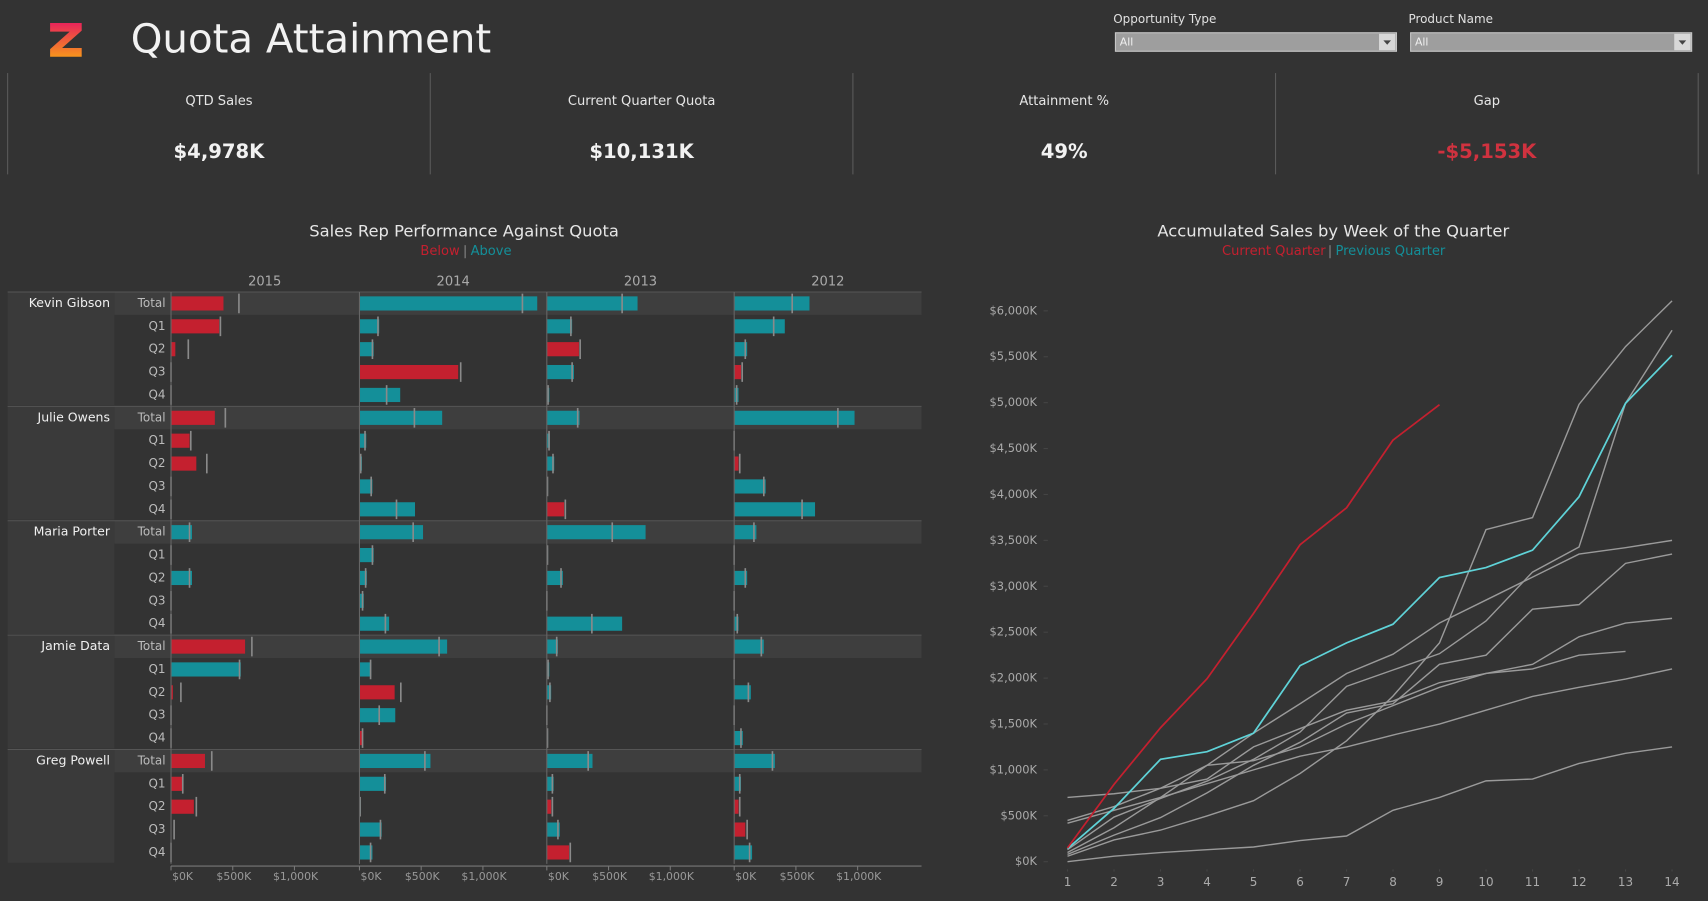 This screenshot has width=1708, height=901. What do you see at coordinates (66, 39) in the screenshot?
I see `logo` at bounding box center [66, 39].